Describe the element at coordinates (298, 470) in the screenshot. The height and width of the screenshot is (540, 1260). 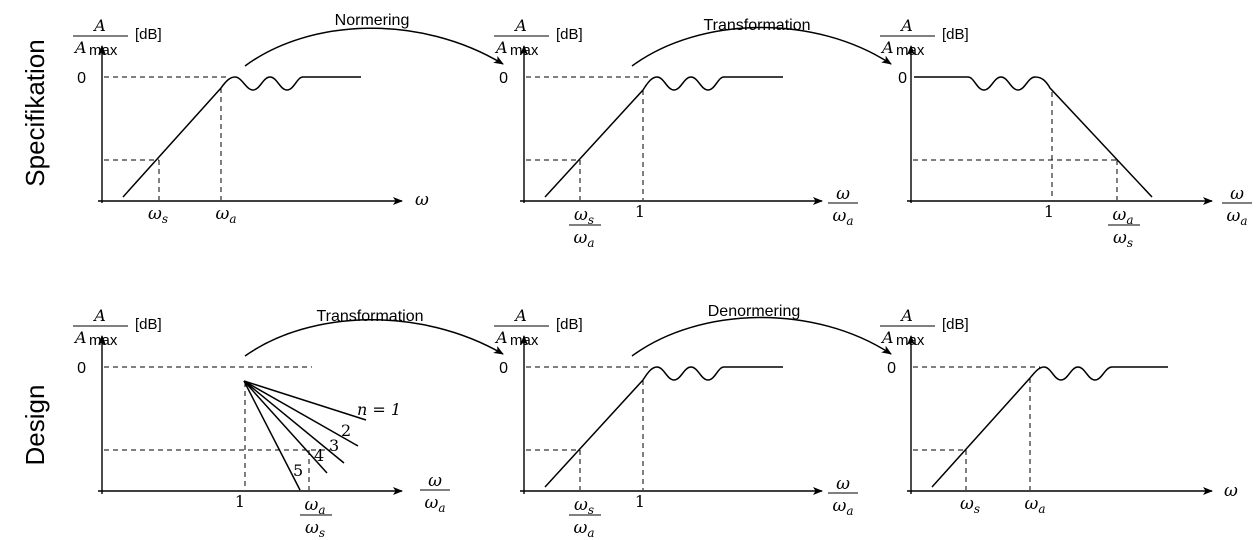
I see `order-label-5: 5` at that location.